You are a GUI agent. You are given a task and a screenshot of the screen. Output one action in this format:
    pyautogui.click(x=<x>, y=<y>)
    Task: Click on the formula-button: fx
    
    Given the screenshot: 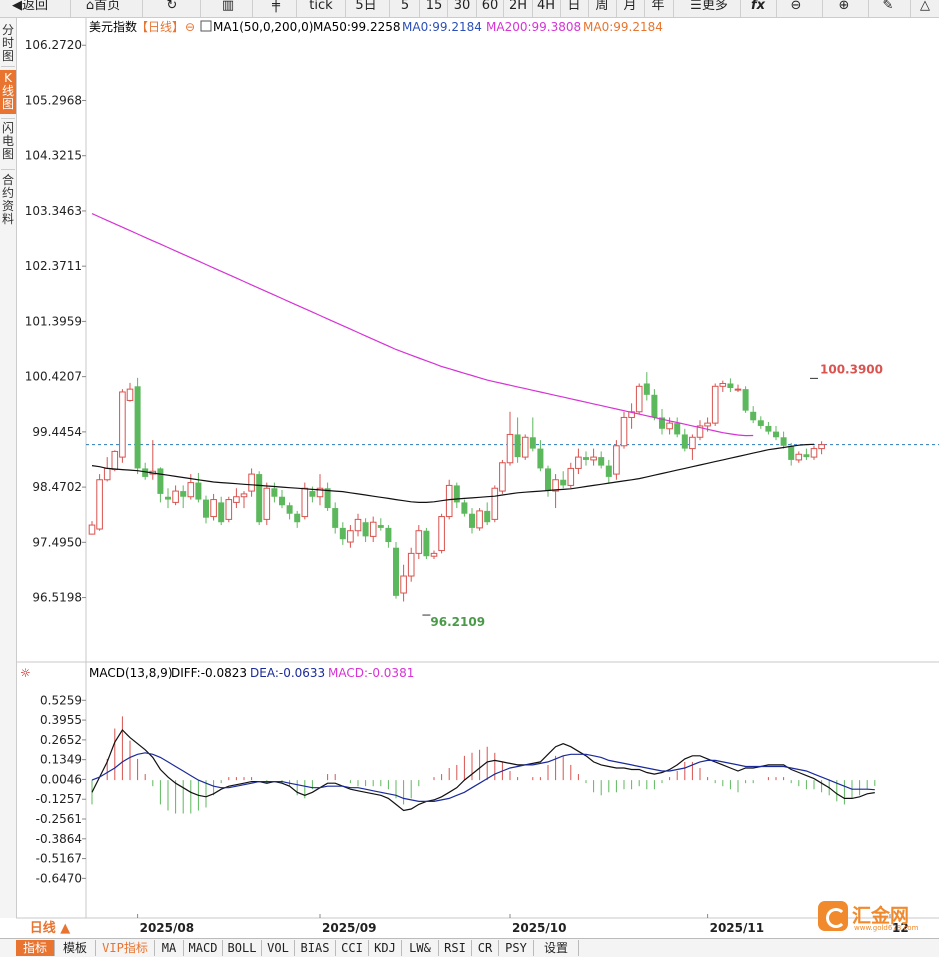 What is the action you would take?
    pyautogui.click(x=758, y=6)
    